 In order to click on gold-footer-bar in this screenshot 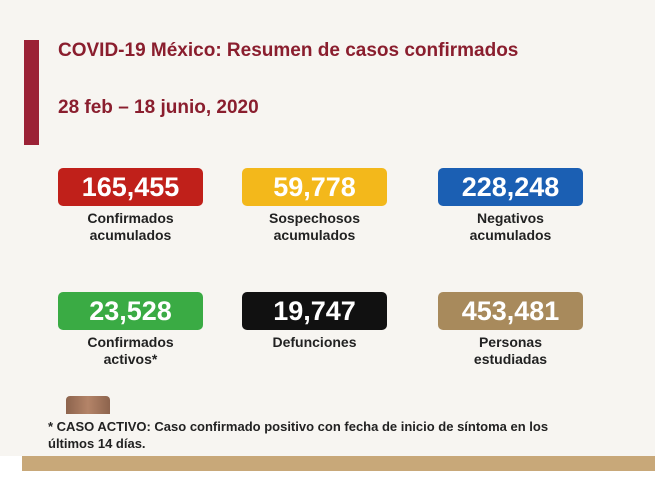, I will do `click(338, 463)`.